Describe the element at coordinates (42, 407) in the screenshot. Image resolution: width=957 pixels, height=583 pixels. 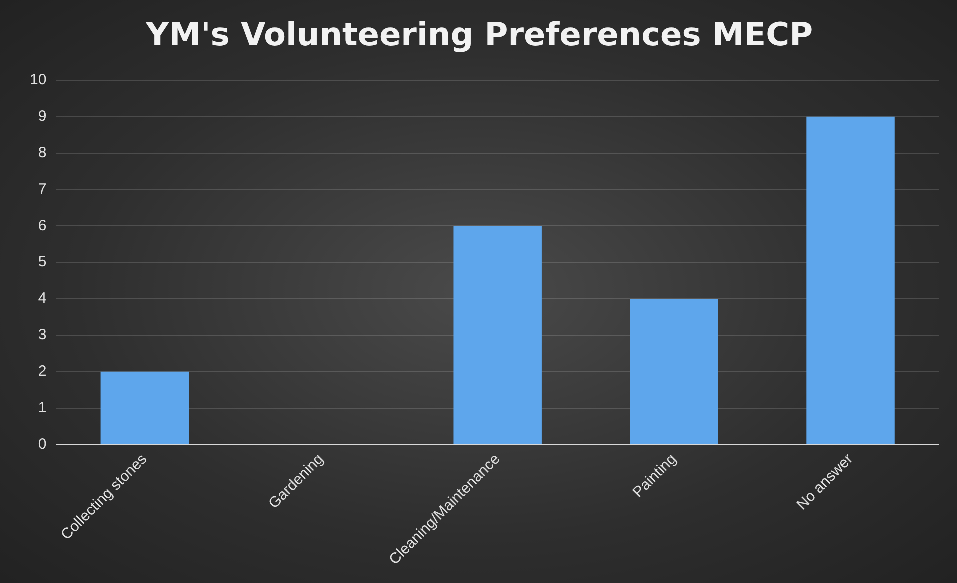
I see `y-tick-label: 1` at that location.